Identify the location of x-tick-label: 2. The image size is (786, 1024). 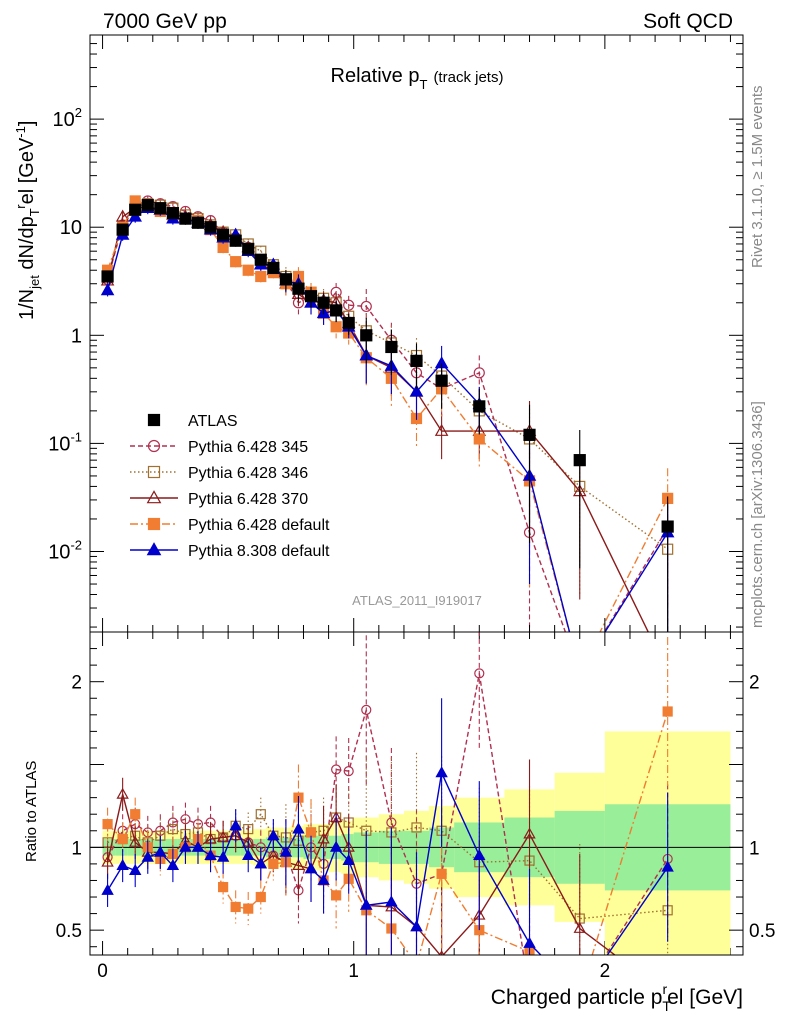
(605, 971).